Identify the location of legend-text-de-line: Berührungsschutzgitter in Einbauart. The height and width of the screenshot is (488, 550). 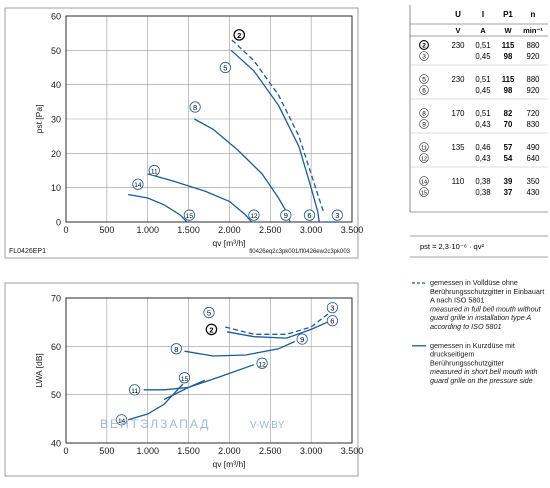
(487, 291).